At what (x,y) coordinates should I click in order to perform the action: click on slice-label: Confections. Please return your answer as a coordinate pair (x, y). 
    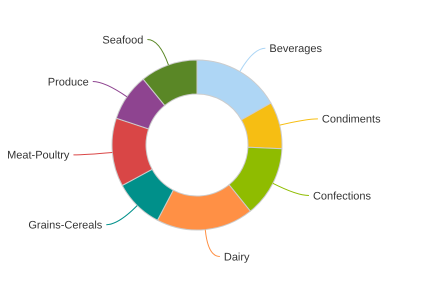
    Looking at the image, I should click on (342, 196).